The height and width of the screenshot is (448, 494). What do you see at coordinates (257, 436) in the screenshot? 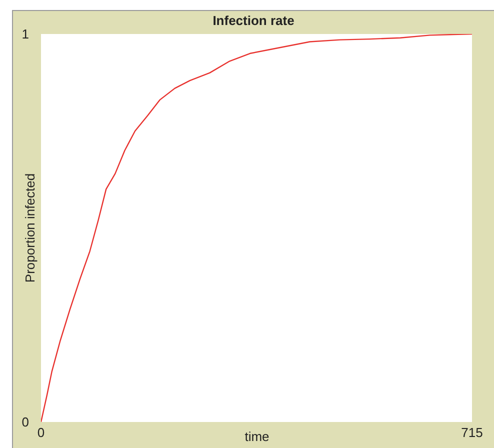
I see `x-axis-title: time` at bounding box center [257, 436].